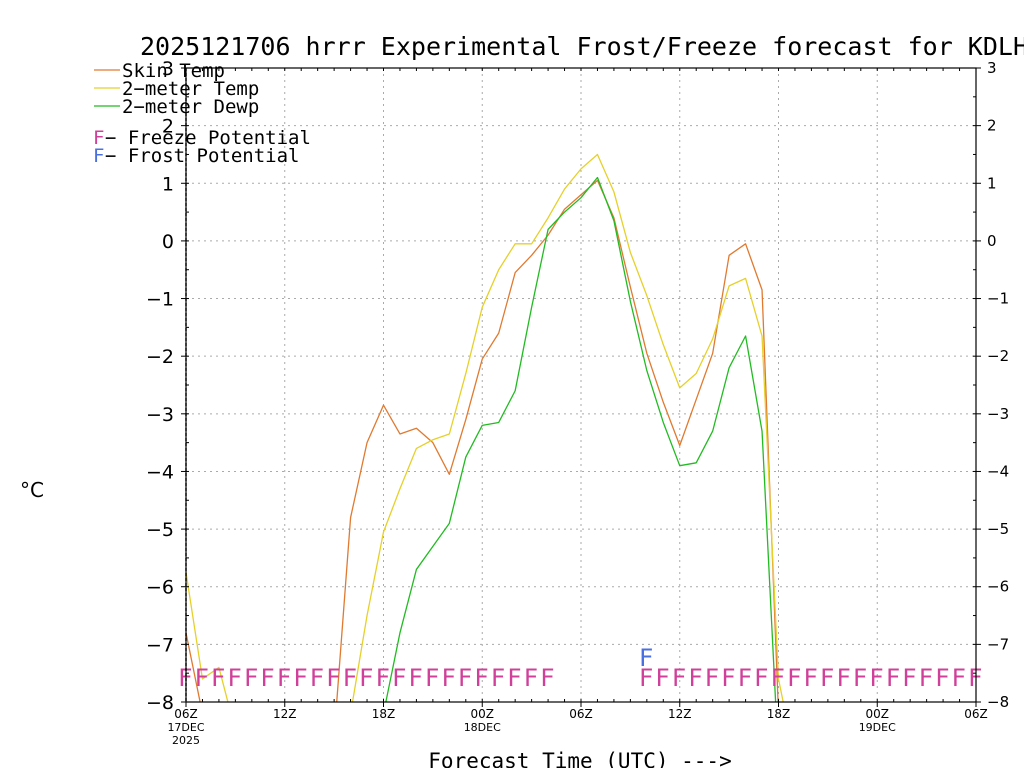 This screenshot has width=1024, height=768. I want to click on y-tick-label-right: −3, so click(998, 414).